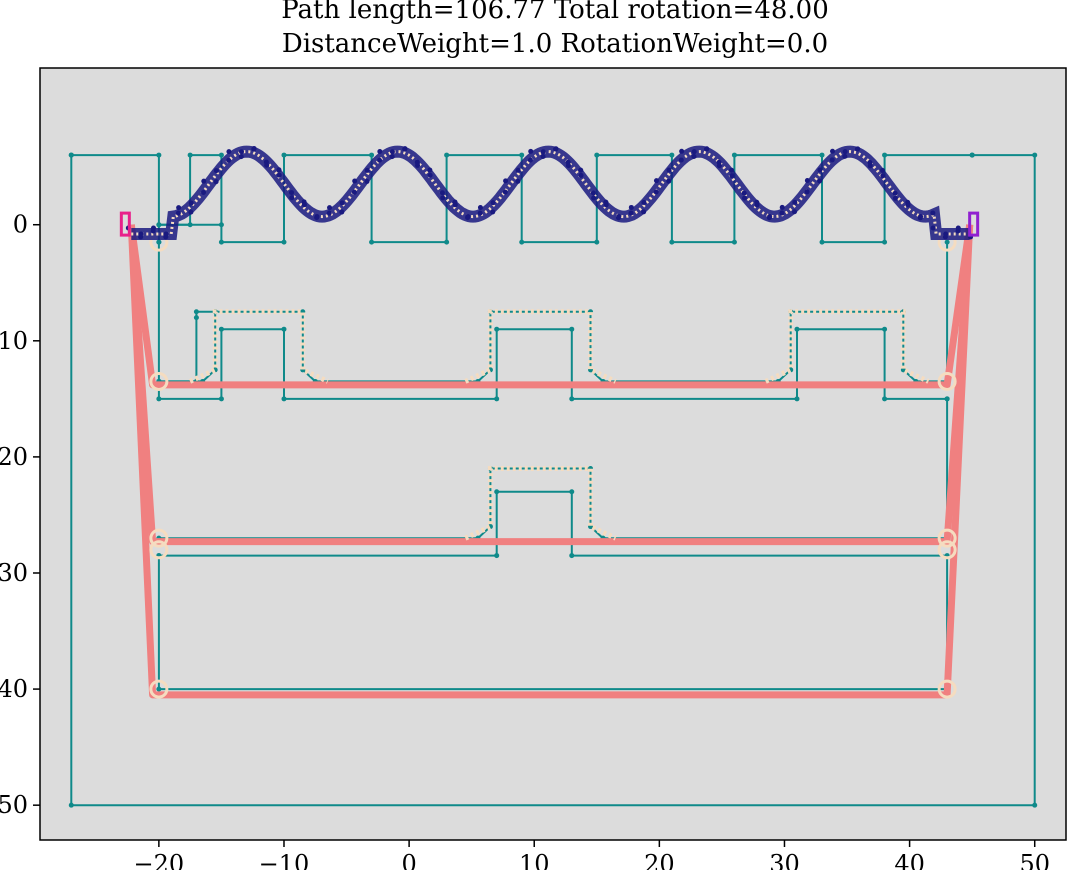 The height and width of the screenshot is (870, 1076). I want to click on y-tick-label: 40, so click(14, 689).